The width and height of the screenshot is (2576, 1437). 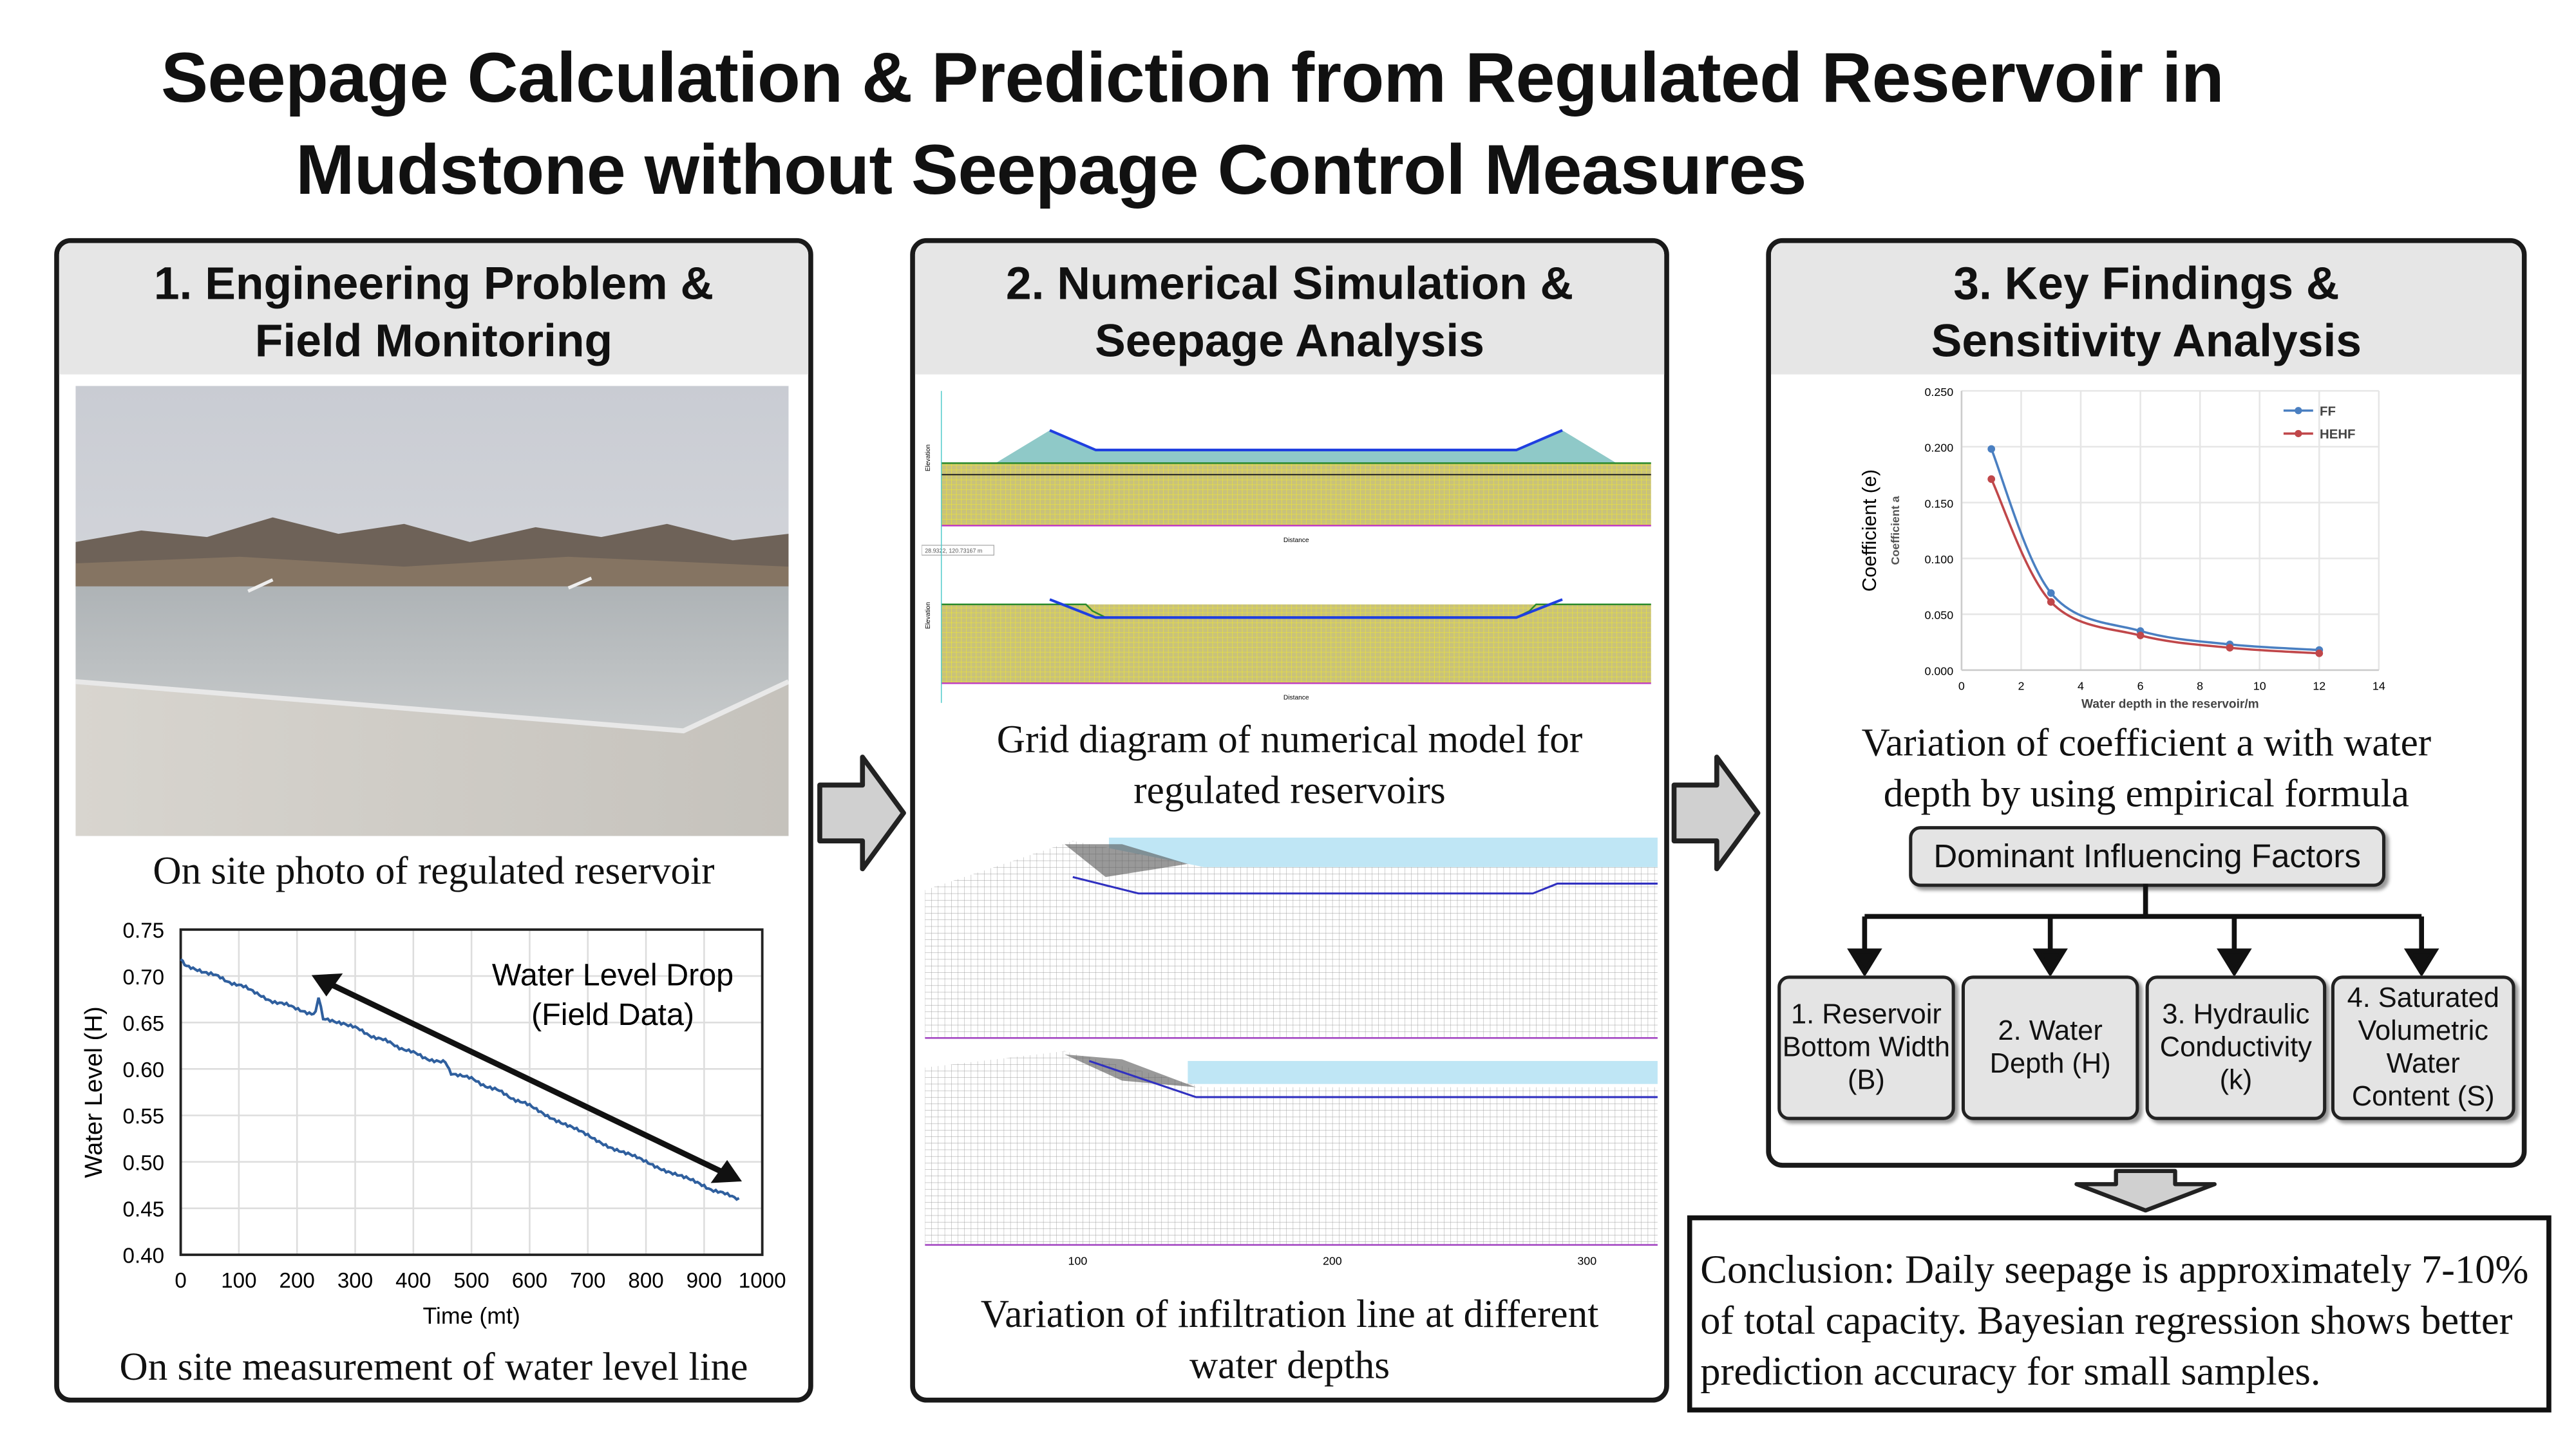 What do you see at coordinates (2146, 794) in the screenshot?
I see `caption-line: depth by using empirical formula` at bounding box center [2146, 794].